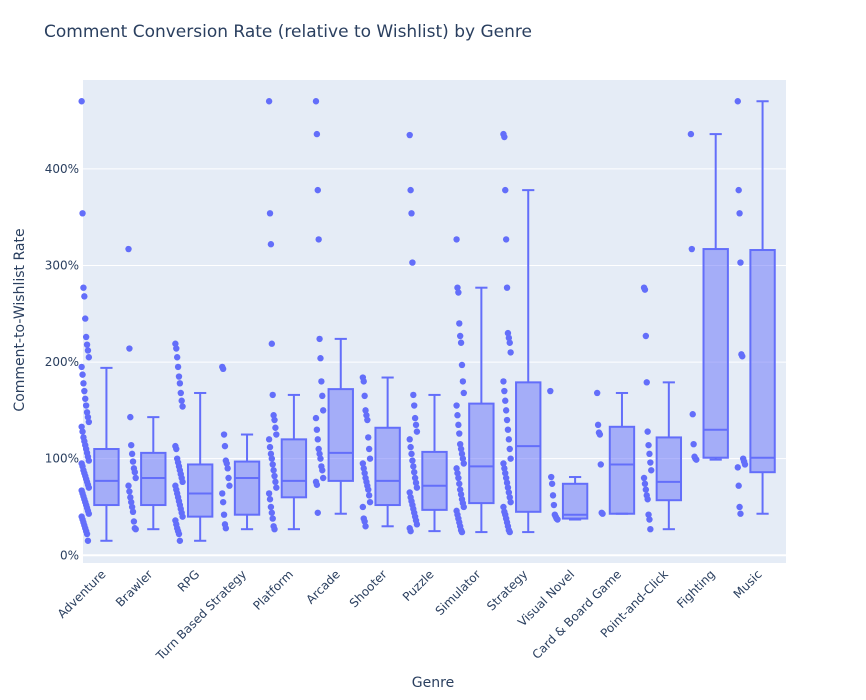 Image resolution: width=866 pixels, height=700 pixels. What do you see at coordinates (273, 590) in the screenshot?
I see `x-tick-label: Platform` at bounding box center [273, 590].